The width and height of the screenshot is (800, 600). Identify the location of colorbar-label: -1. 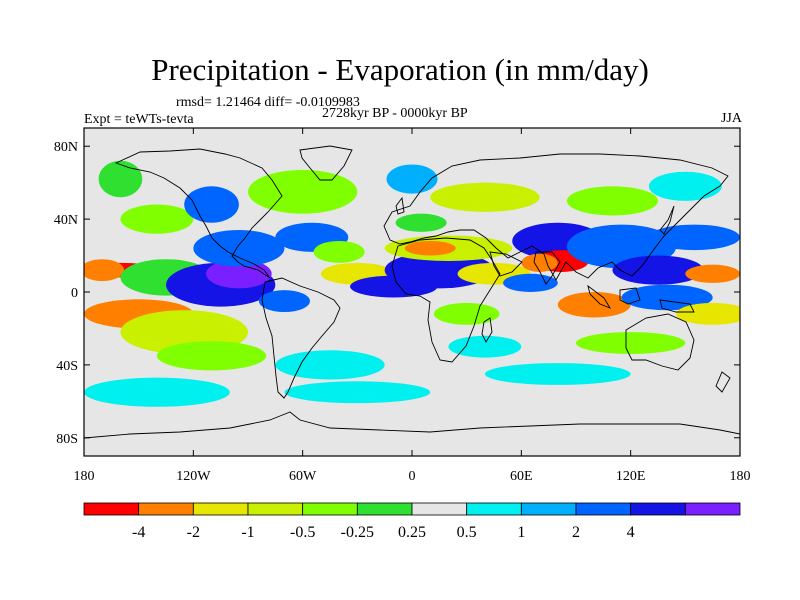
(247, 532).